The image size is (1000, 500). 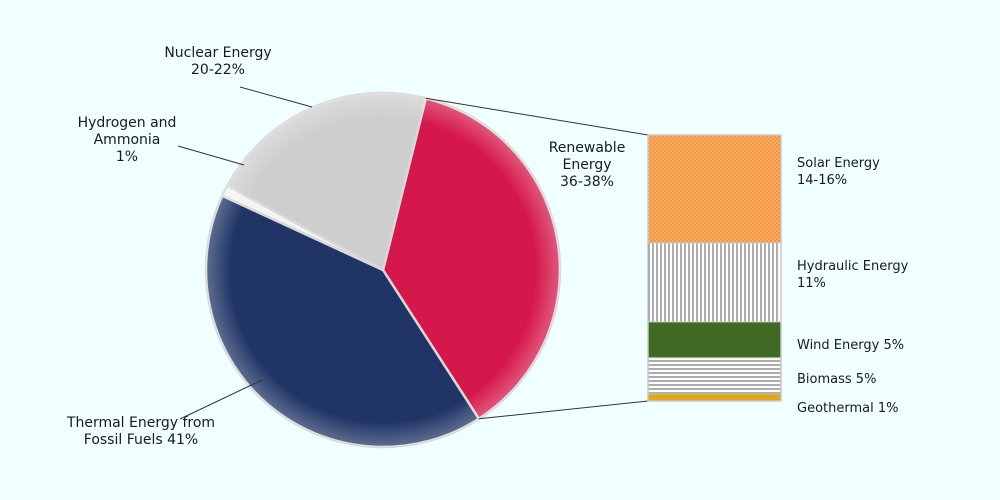 What do you see at coordinates (838, 172) in the screenshot?
I see `label-solar: Solar Energy 14-16%` at bounding box center [838, 172].